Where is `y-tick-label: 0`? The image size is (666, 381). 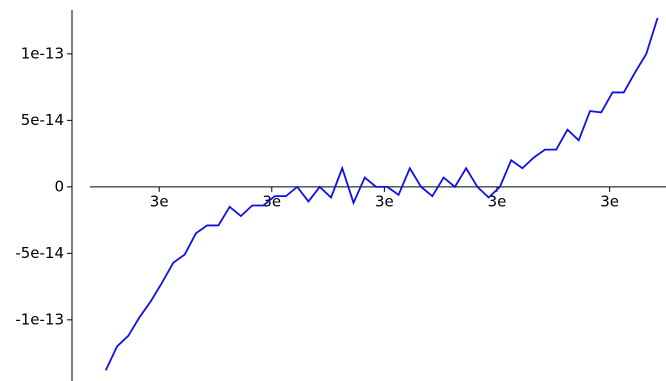 y-tick-label: 0 is located at coordinates (59, 186).